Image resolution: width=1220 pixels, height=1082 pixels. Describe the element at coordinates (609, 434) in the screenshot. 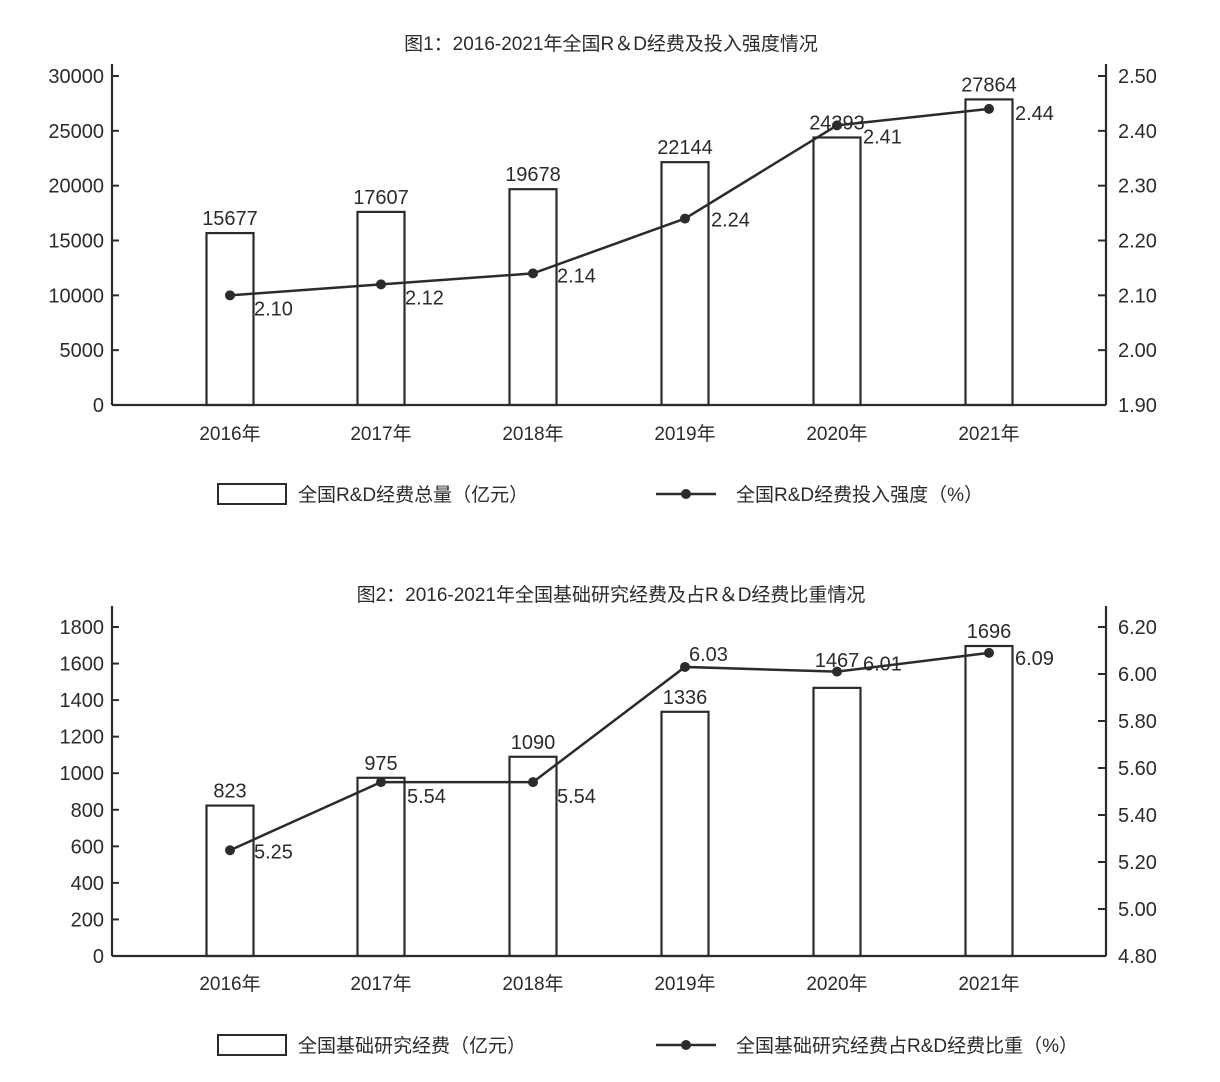

I see `chart-1-x-labels: 2016年 2017年 2018年 2019年 2020年 2021年` at that location.